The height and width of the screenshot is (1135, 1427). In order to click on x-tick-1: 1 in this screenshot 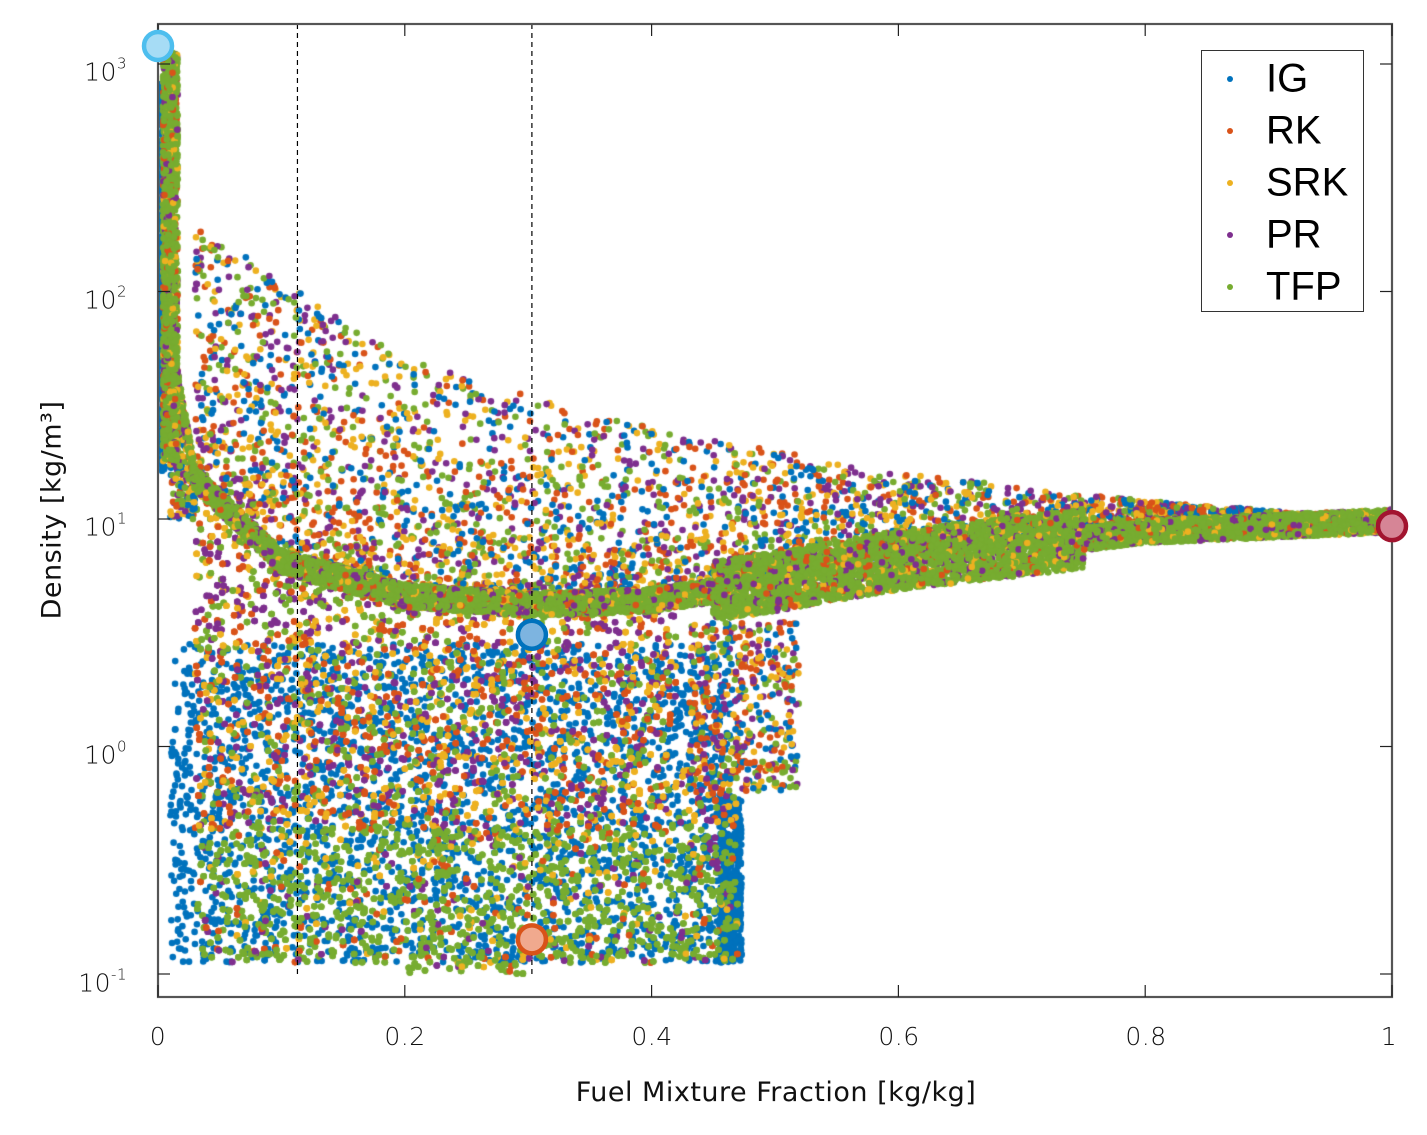, I will do `click(1389, 1036)`.